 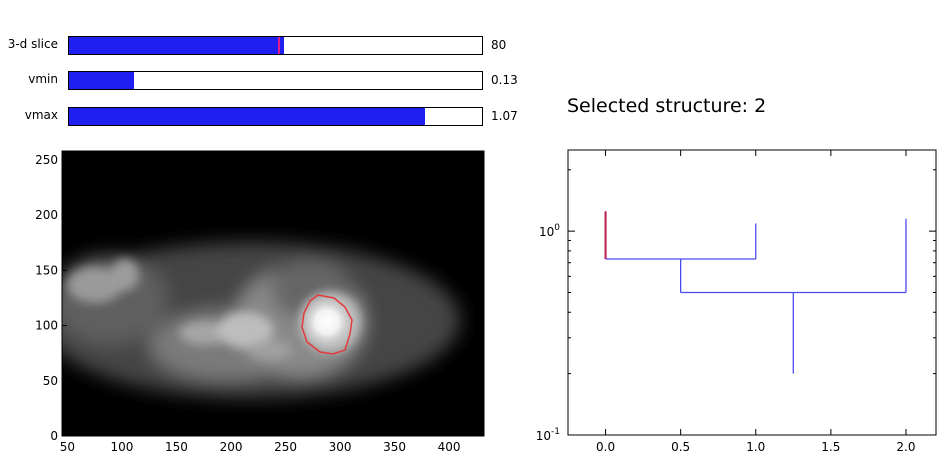 What do you see at coordinates (32, 44) in the screenshot?
I see `slider-label-3d-slice: 3-d slice` at bounding box center [32, 44].